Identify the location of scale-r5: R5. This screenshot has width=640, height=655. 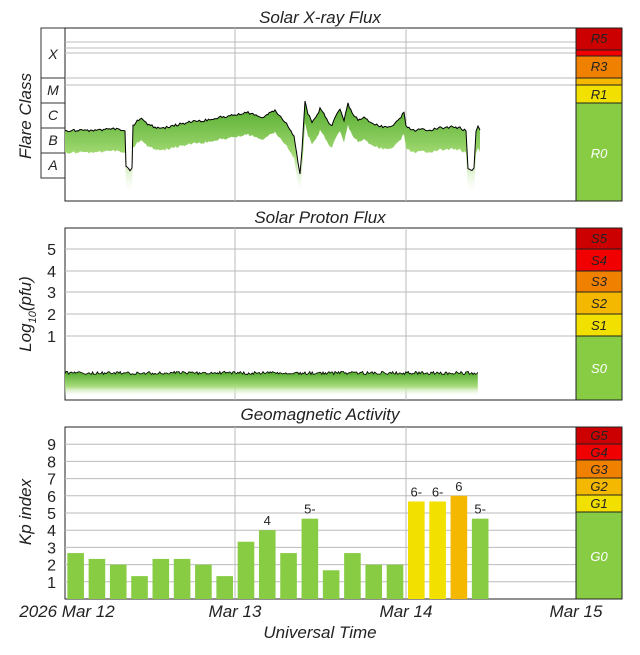
(599, 38).